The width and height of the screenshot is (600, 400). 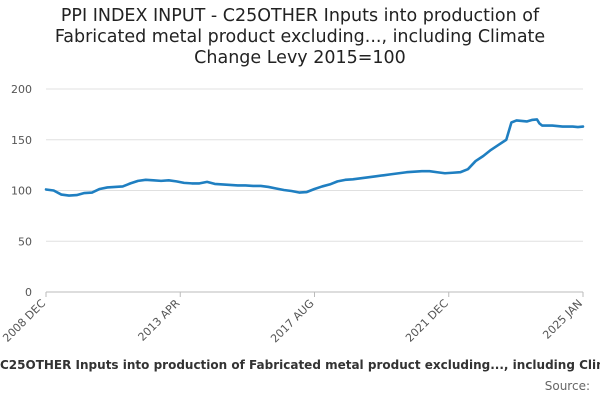 I want to click on y-tick-label: 200, so click(x=21, y=89).